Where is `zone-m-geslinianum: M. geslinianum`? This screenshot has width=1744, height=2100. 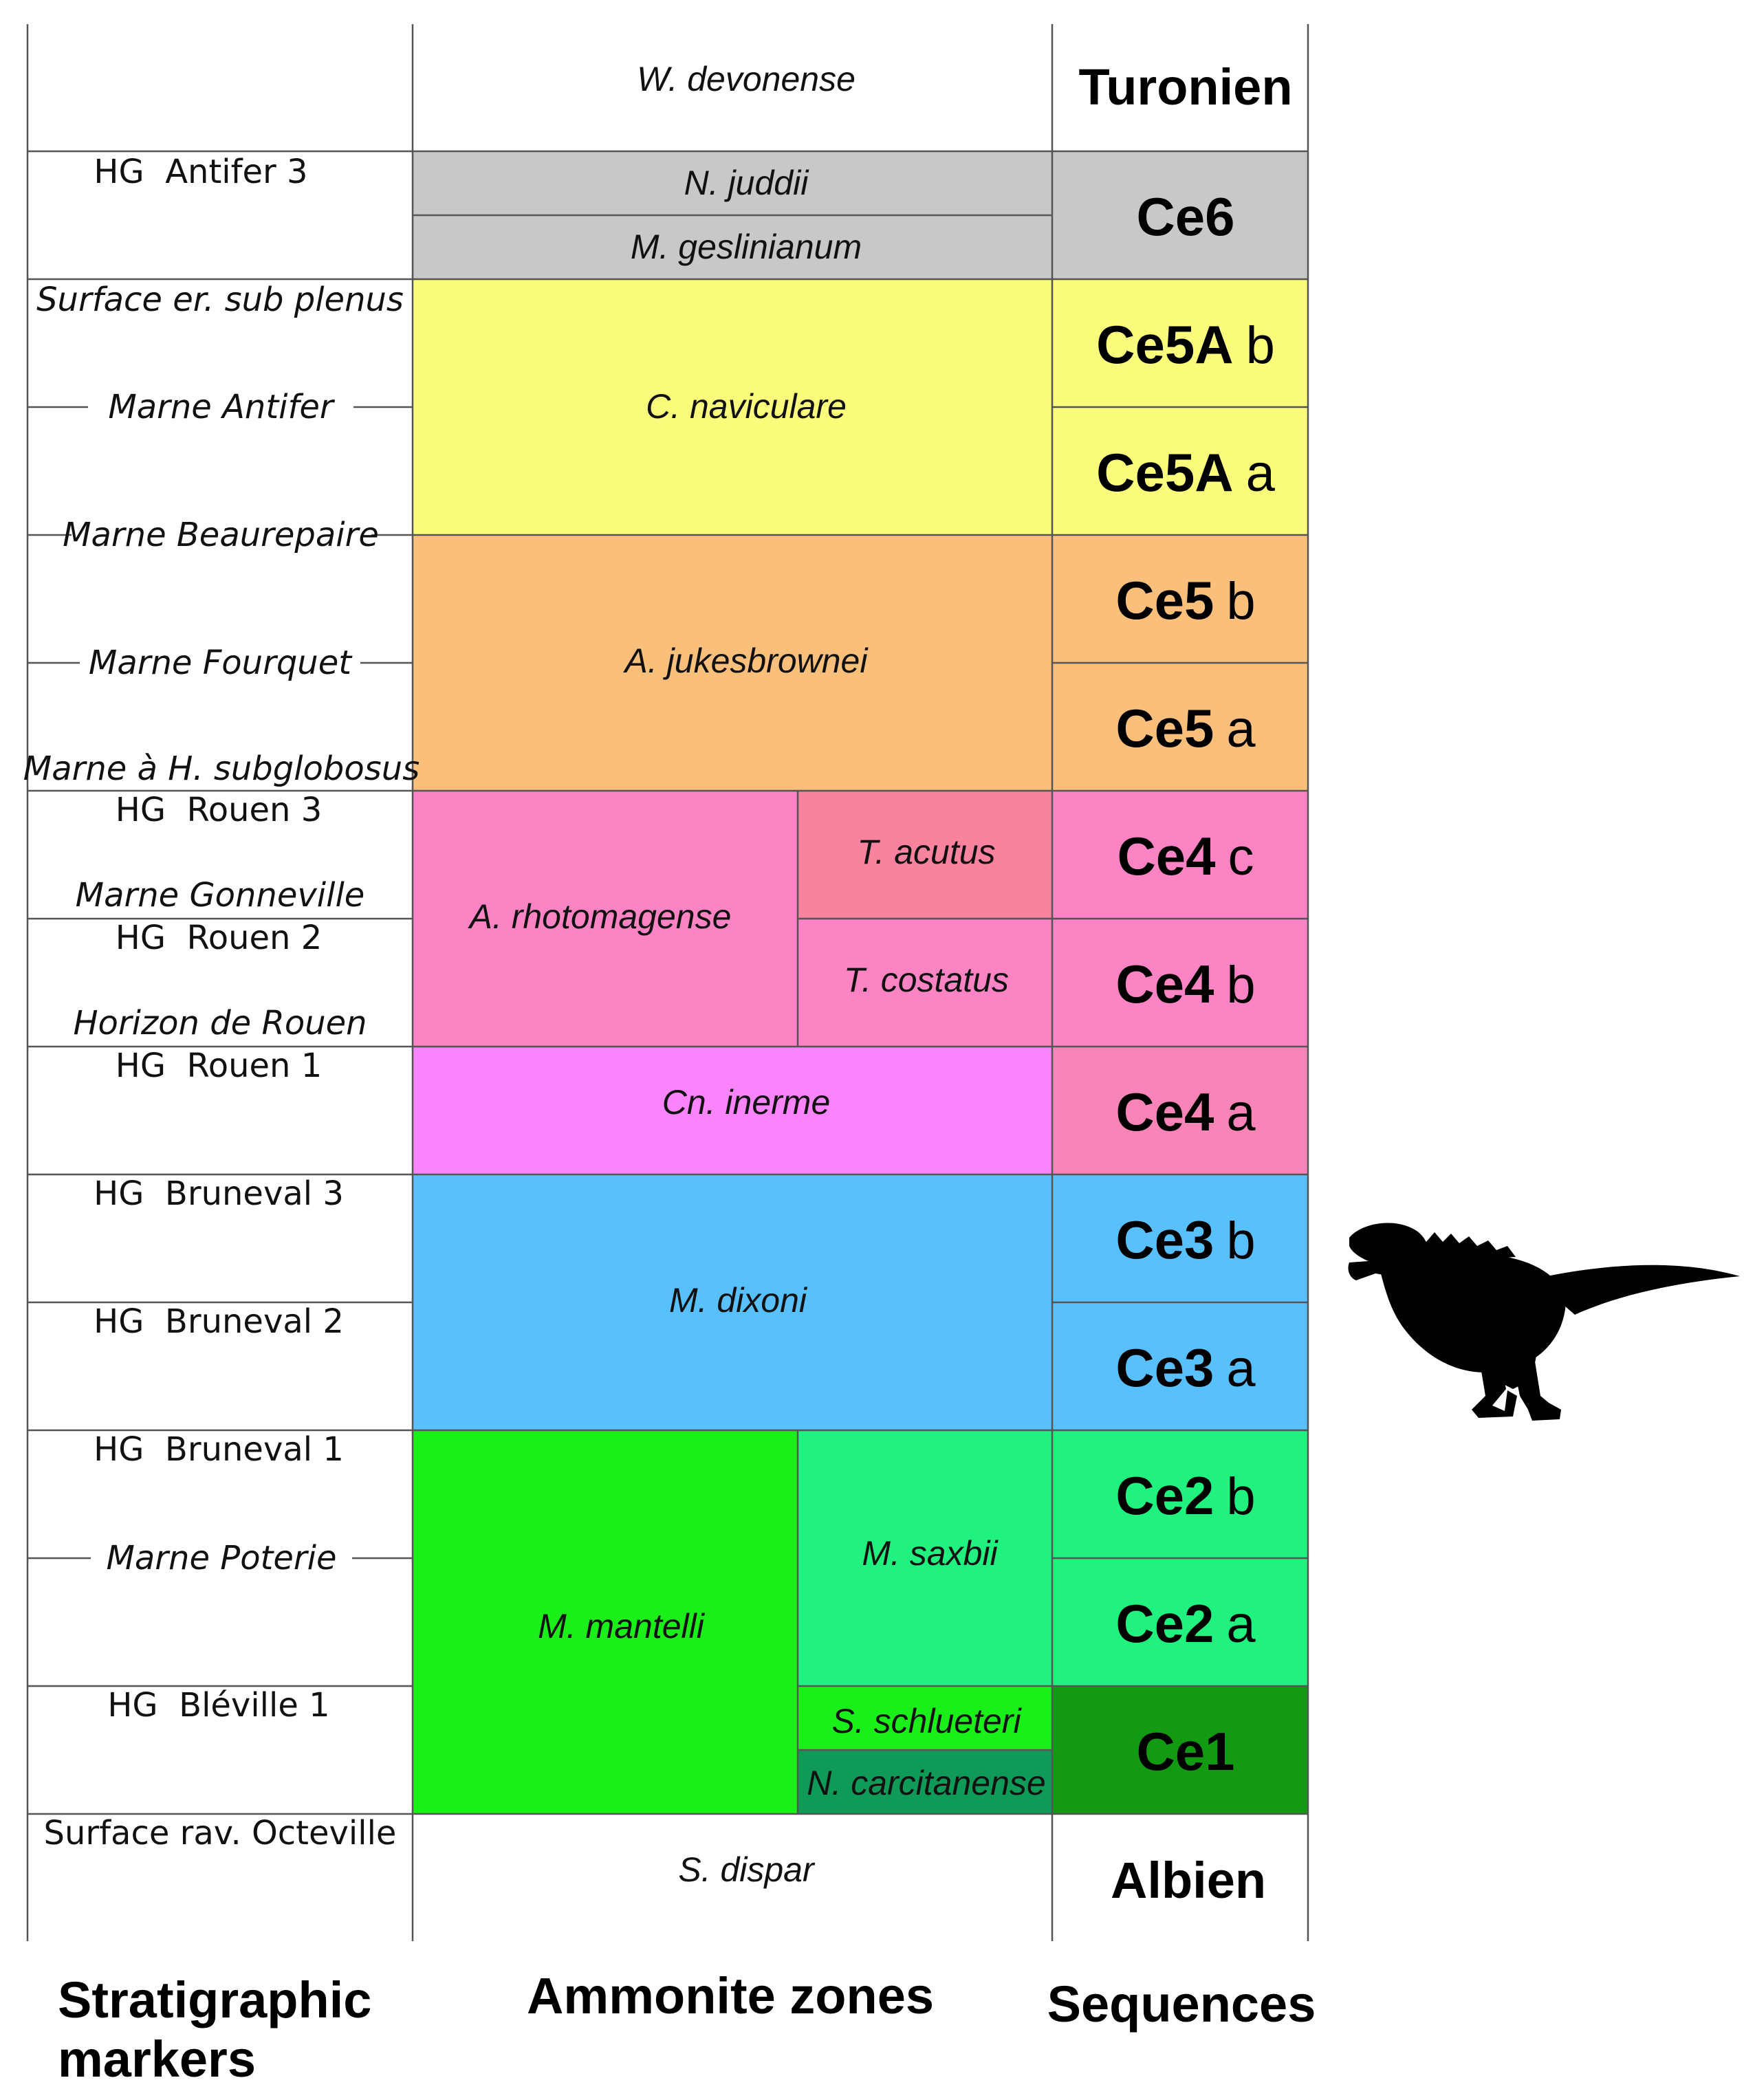 zone-m-geslinianum: M. geslinianum is located at coordinates (747, 247).